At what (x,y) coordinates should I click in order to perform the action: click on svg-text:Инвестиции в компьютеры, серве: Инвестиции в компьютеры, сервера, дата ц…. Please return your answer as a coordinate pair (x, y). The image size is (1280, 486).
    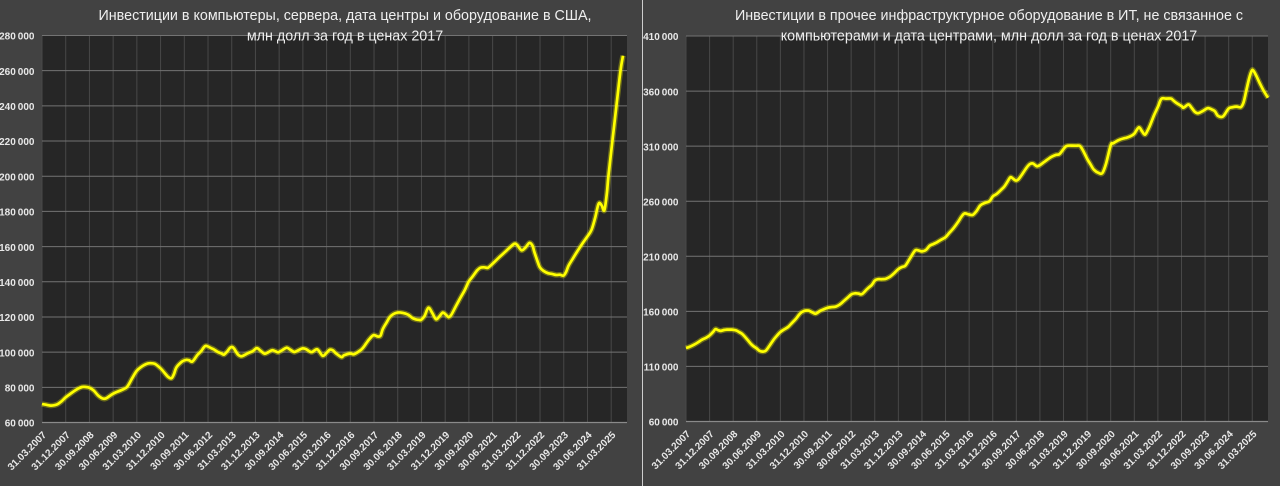
    Looking at the image, I should click on (345, 16).